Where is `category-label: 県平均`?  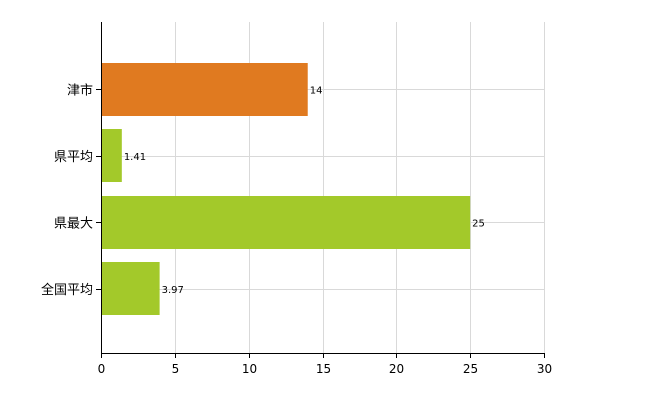 category-label: 県平均 is located at coordinates (73, 157).